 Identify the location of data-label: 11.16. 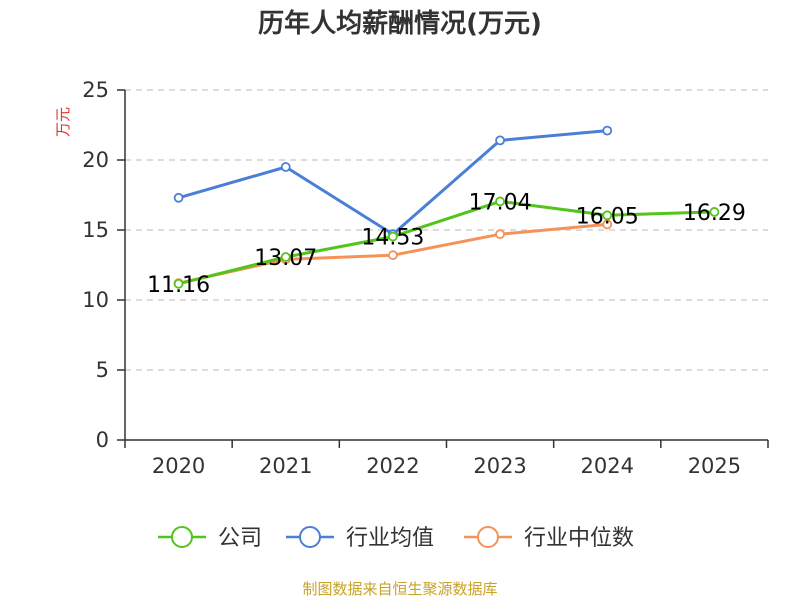
(178, 285).